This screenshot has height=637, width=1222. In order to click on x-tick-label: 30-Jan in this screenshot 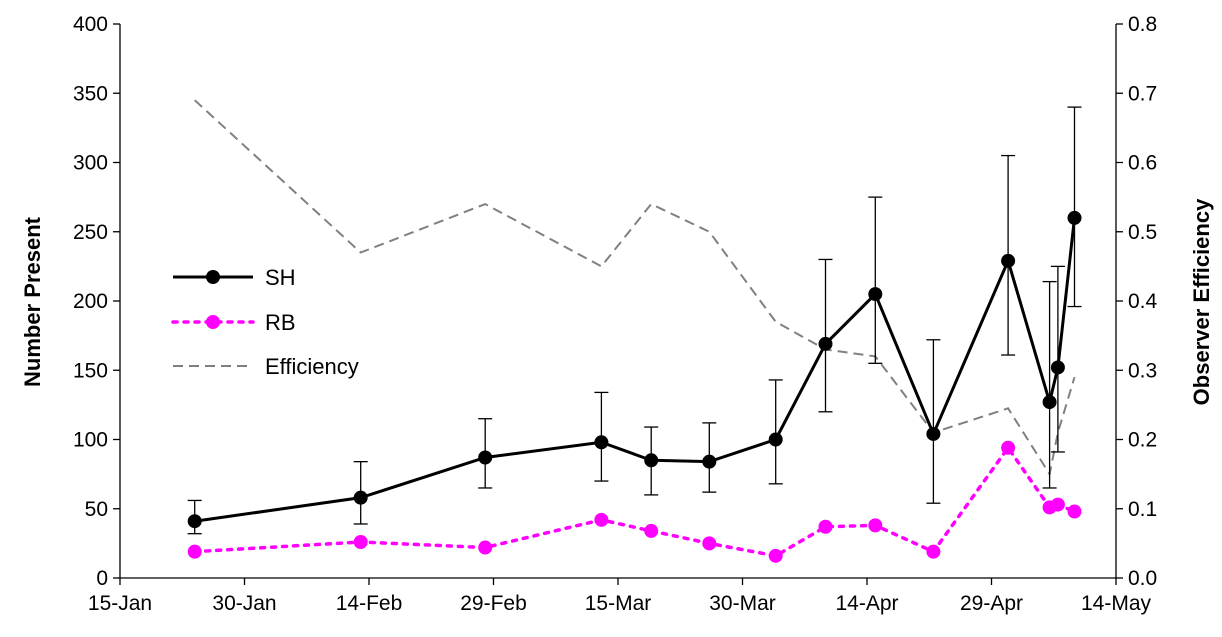, I will do `click(244, 603)`.